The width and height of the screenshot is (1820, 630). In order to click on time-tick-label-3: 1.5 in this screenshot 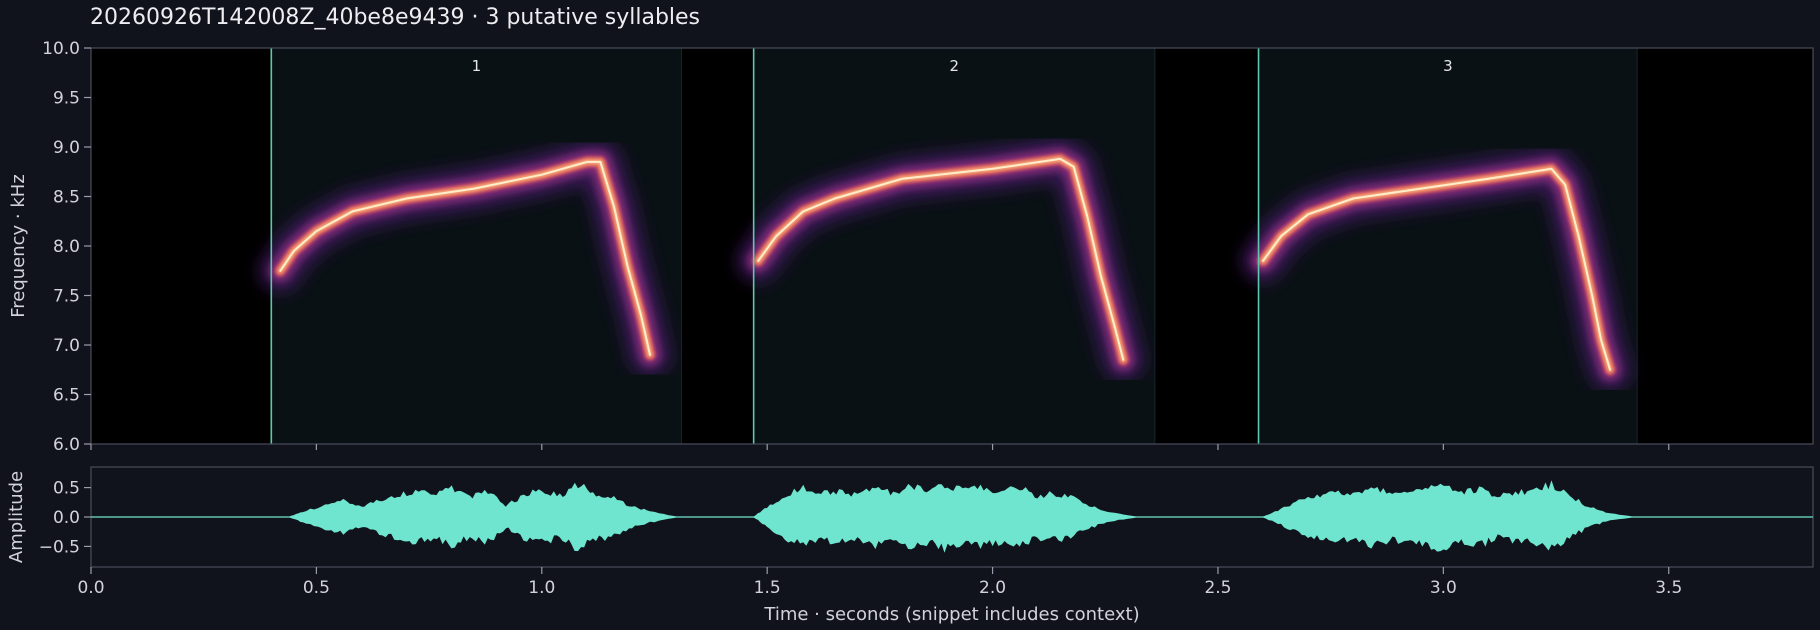, I will do `click(767, 588)`.